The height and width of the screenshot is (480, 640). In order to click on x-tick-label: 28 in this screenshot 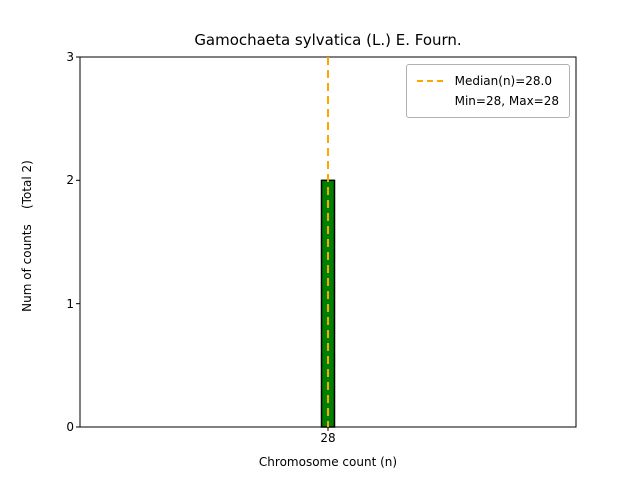, I will do `click(328, 438)`.